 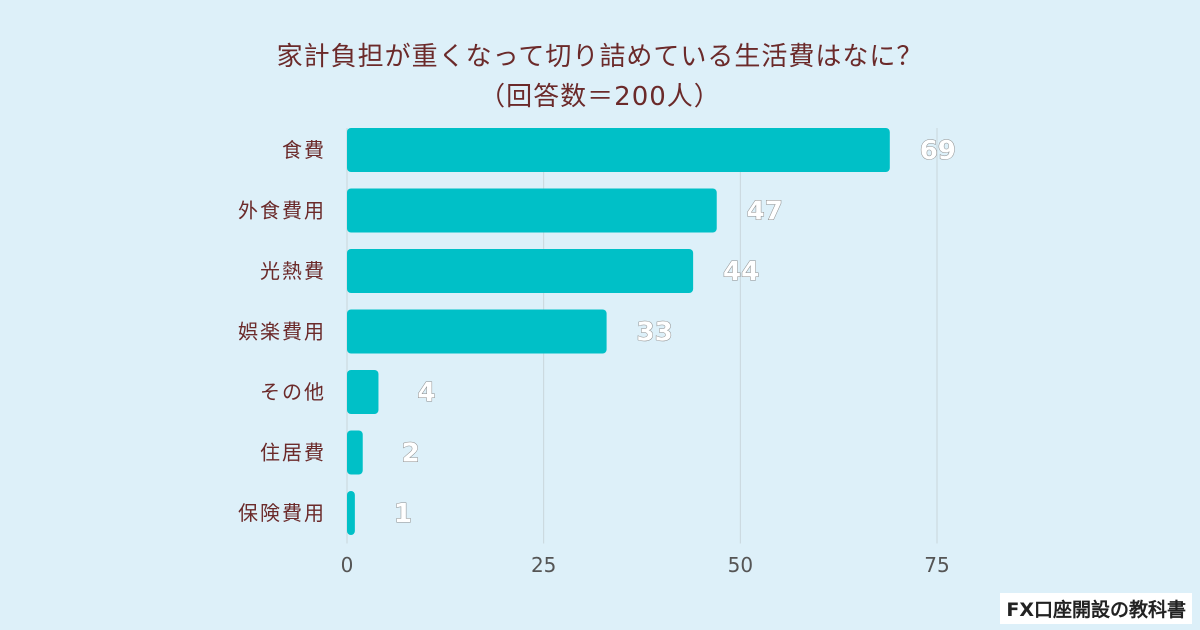 What do you see at coordinates (403, 514) in the screenshot?
I see `data-label: 1` at bounding box center [403, 514].